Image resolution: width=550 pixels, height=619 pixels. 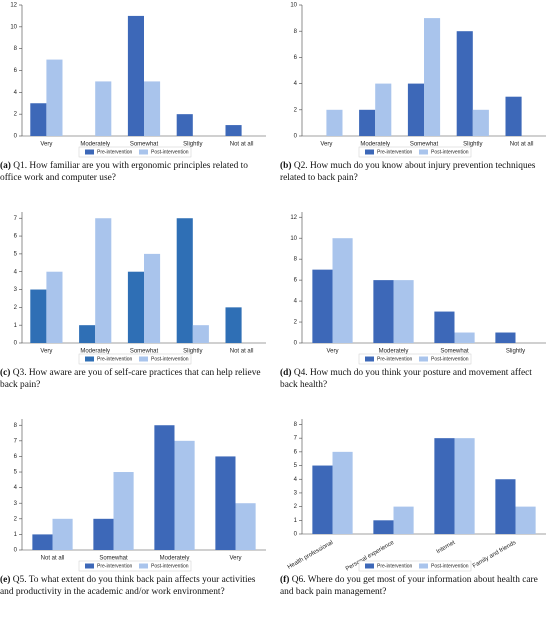 What do you see at coordinates (5, 373) in the screenshot?
I see `caption-label: (c)` at bounding box center [5, 373].